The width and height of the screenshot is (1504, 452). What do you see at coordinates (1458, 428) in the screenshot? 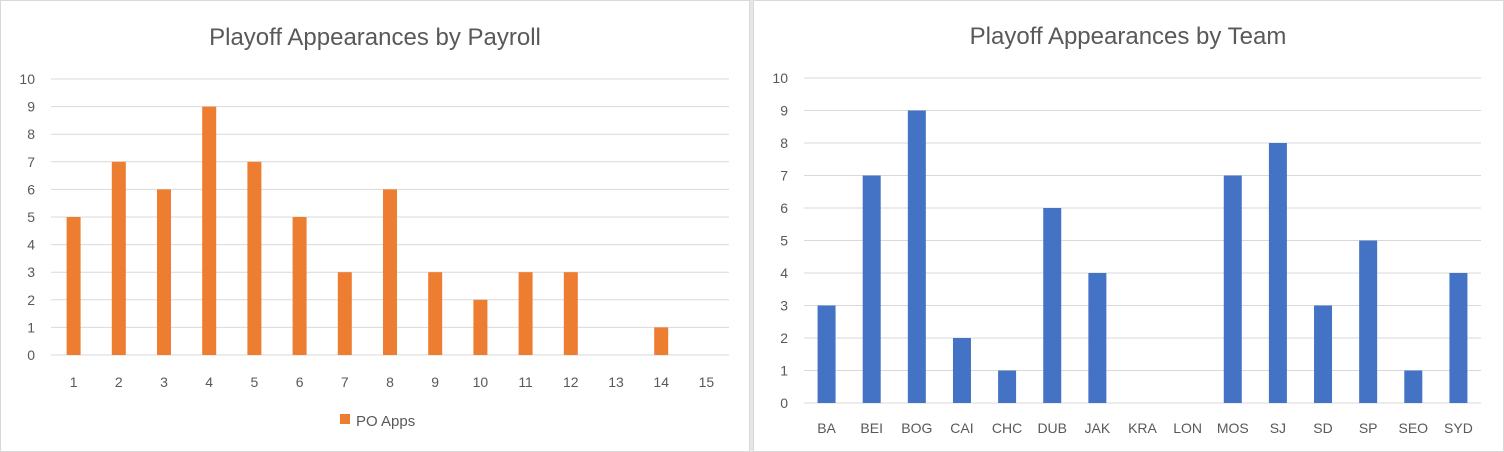
I see `x-tick-label: SYD` at bounding box center [1458, 428].